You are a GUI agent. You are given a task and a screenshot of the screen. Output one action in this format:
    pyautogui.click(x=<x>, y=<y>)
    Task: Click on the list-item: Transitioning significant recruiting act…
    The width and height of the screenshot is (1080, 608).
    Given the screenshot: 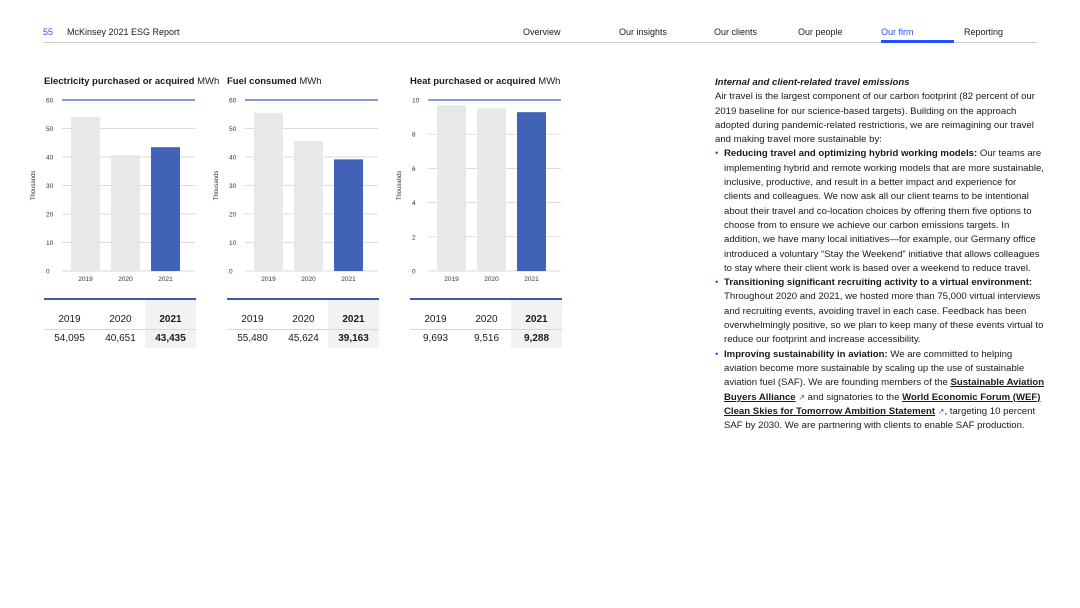 What is the action you would take?
    pyautogui.click(x=880, y=311)
    